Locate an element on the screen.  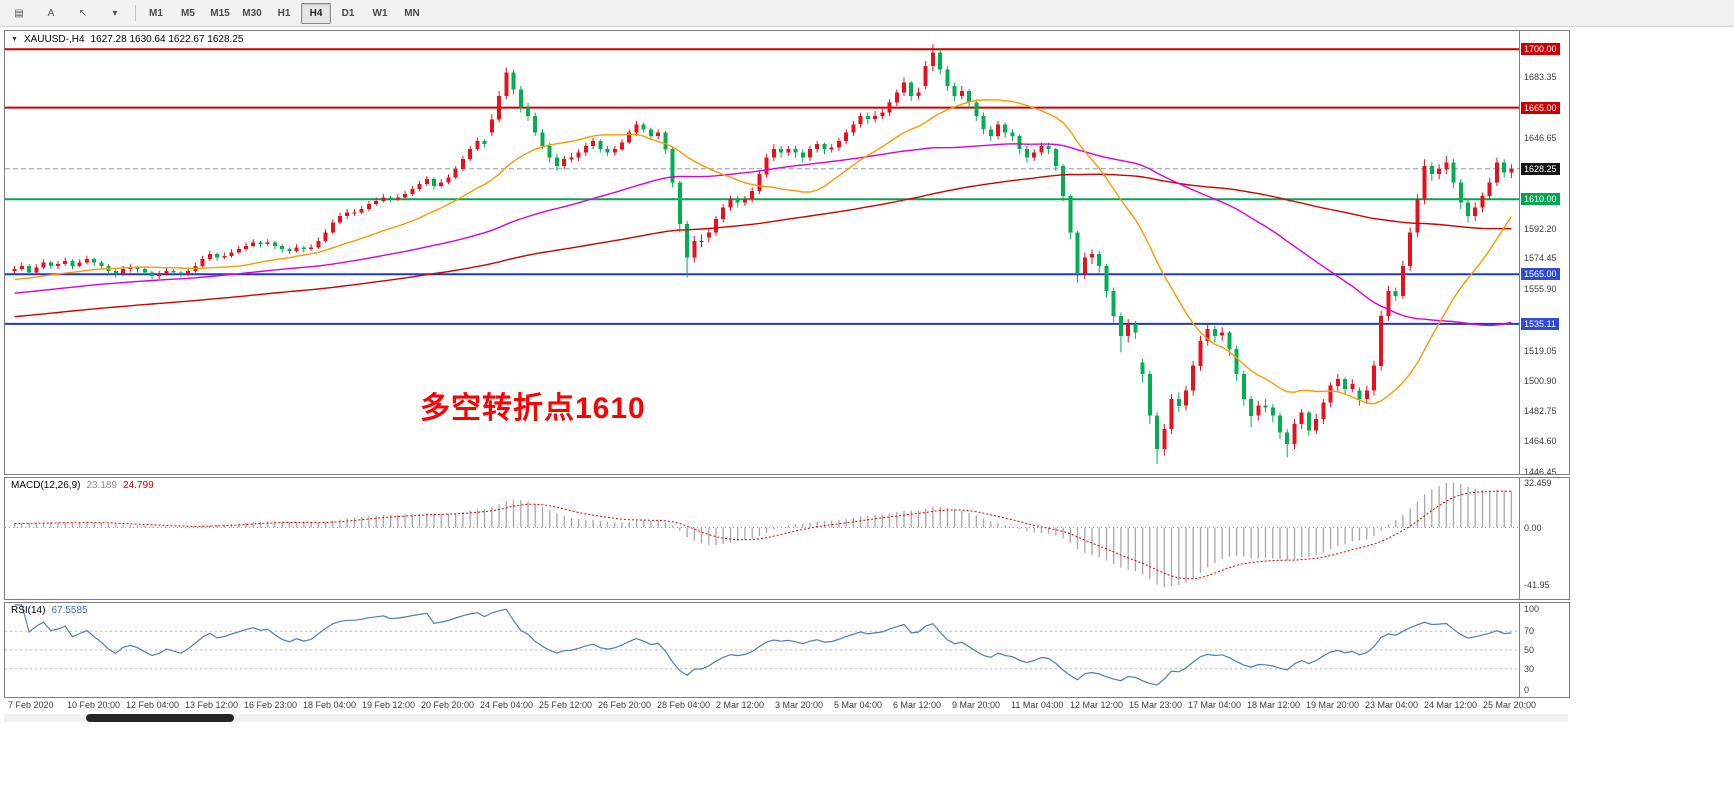
charts-grid-icon: ▤ is located at coordinates (19, 13).